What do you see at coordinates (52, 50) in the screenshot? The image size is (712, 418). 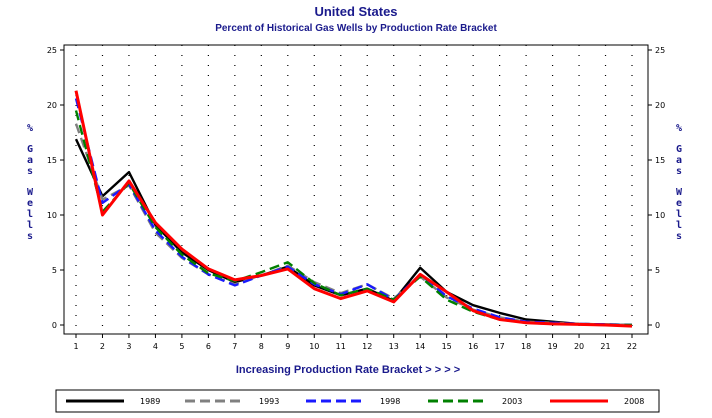 I see `y-tick-label-left: 25` at bounding box center [52, 50].